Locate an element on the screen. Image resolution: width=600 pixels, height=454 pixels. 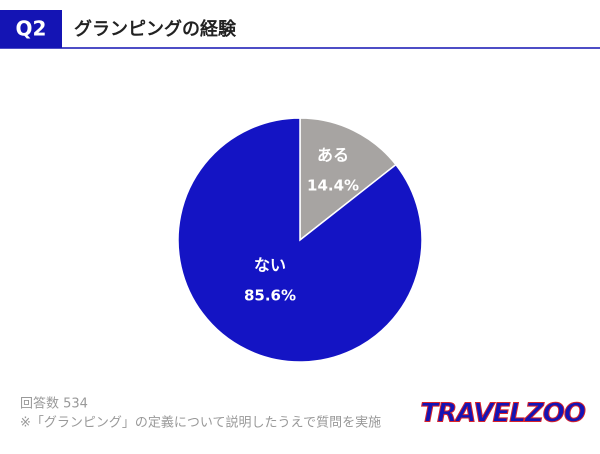
chart-title: グランピングの経験 is located at coordinates (155, 29).